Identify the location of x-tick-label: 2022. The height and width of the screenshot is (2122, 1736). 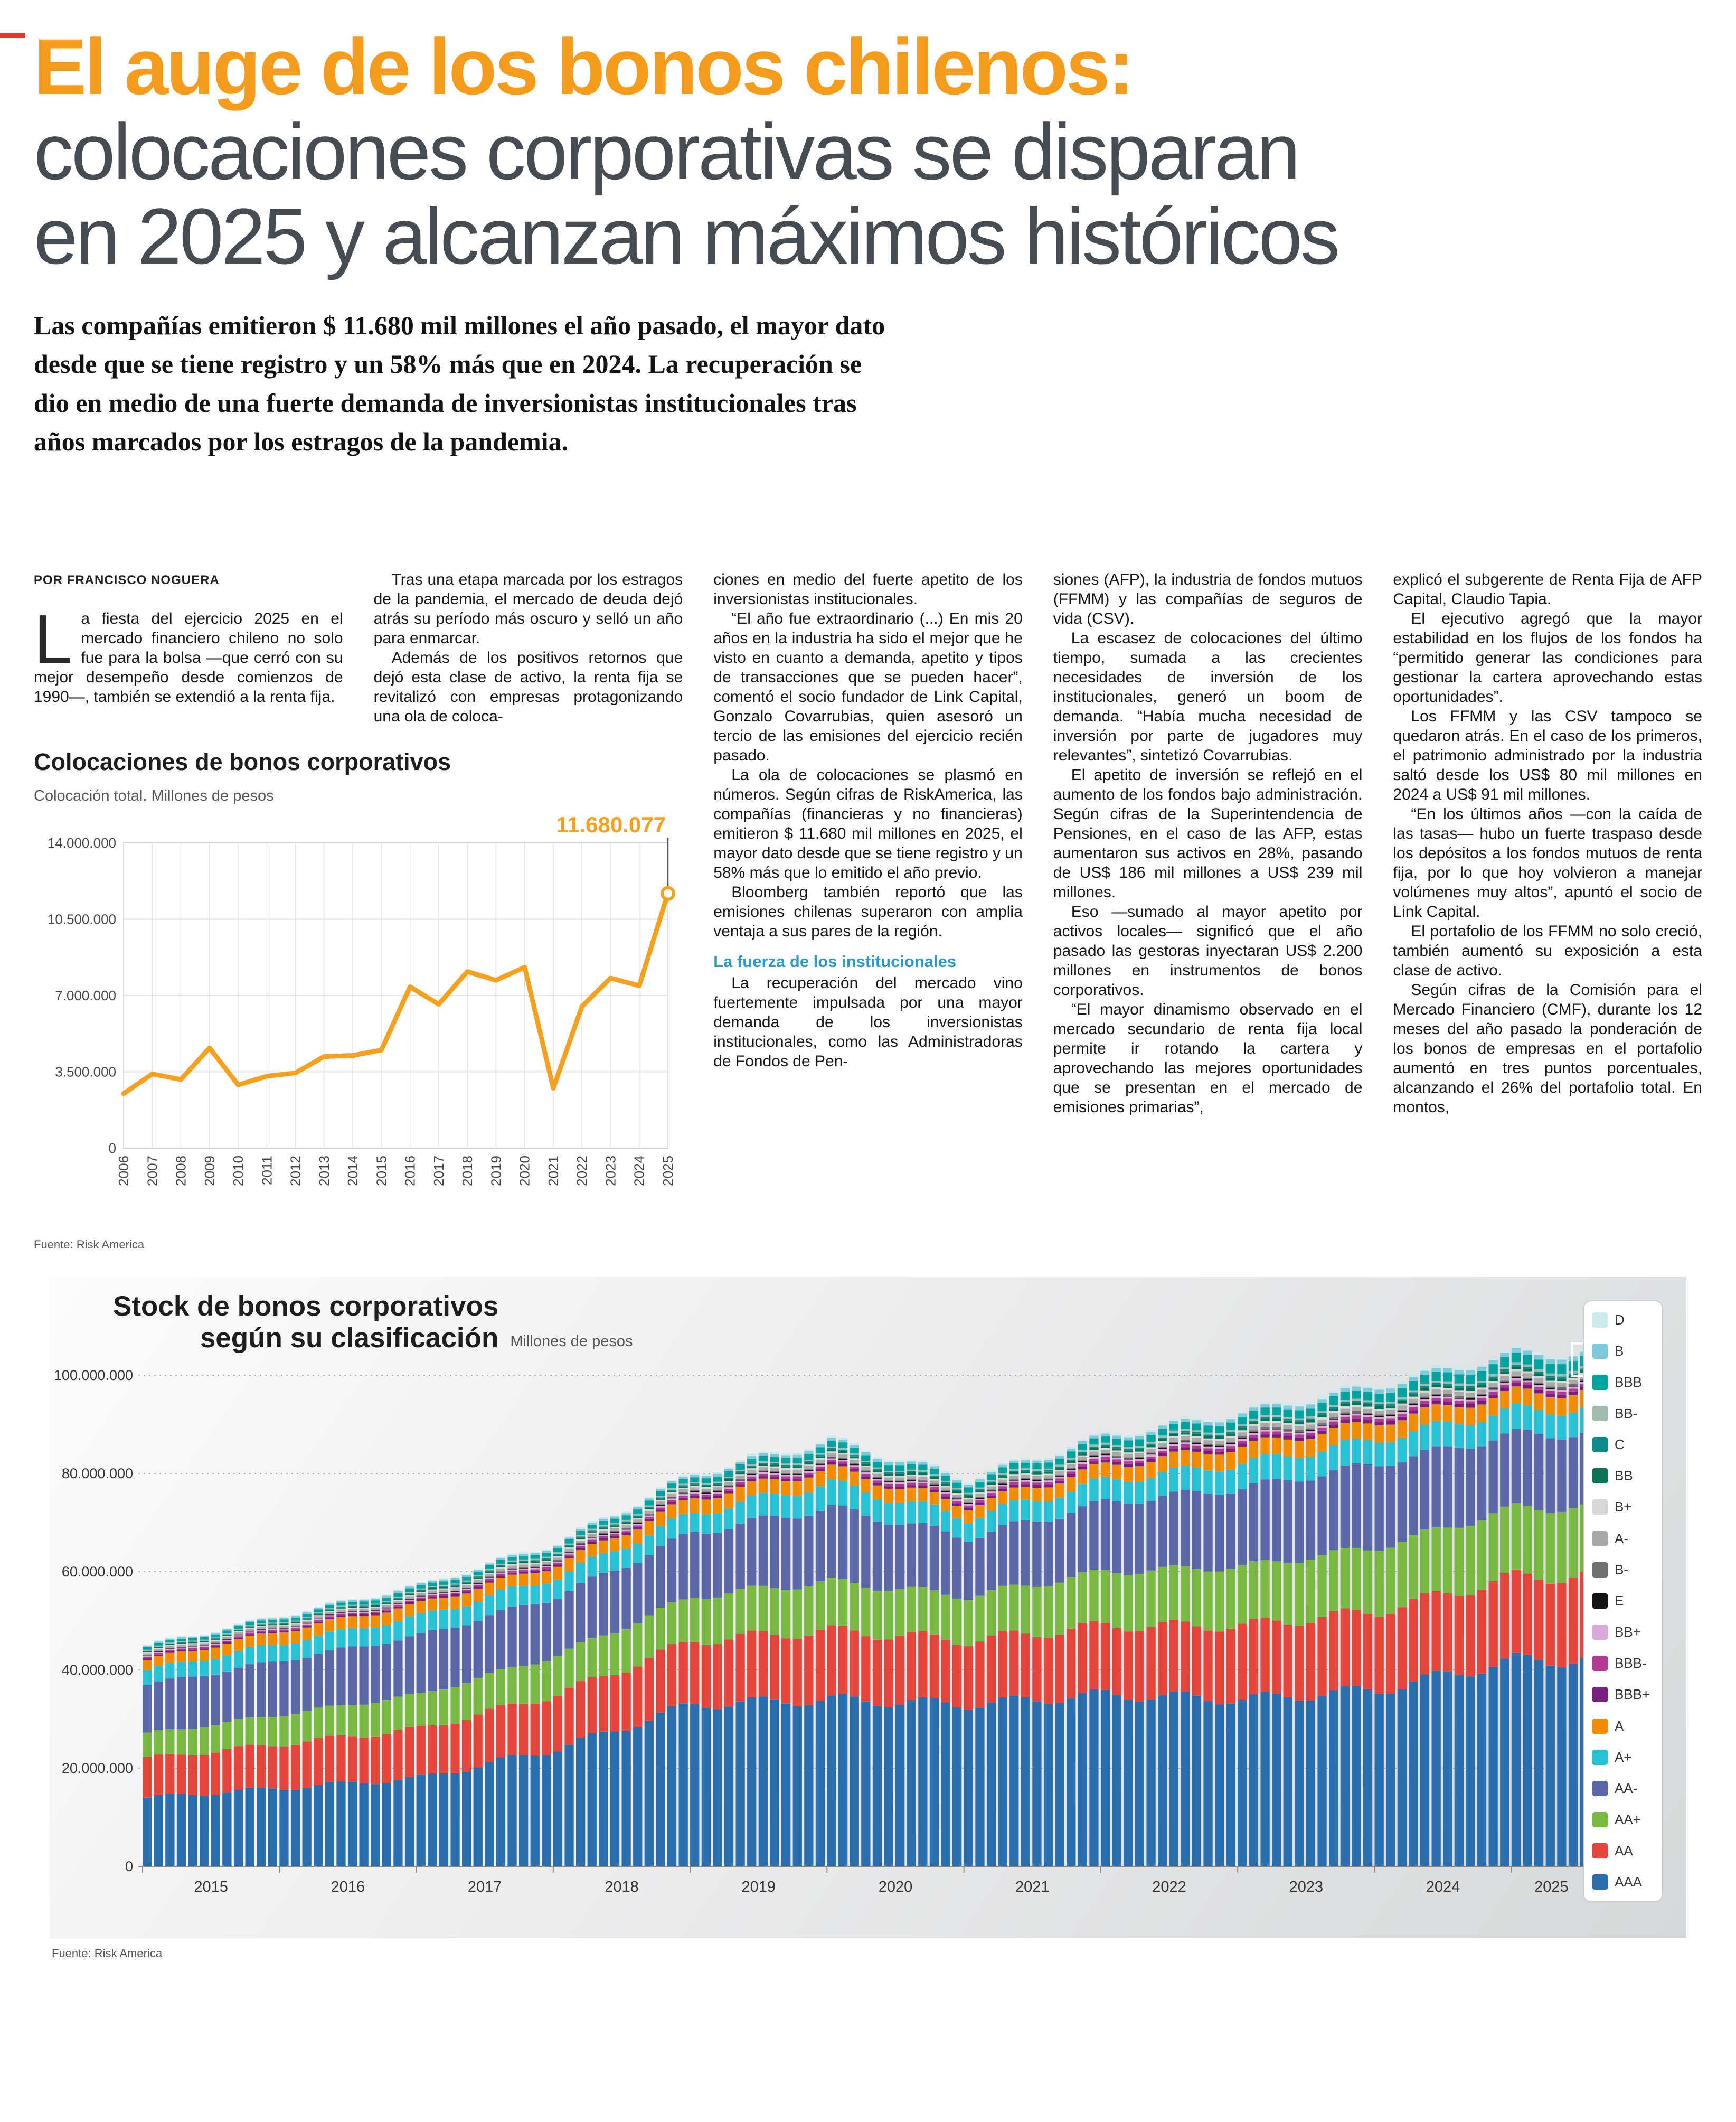
(582, 1171).